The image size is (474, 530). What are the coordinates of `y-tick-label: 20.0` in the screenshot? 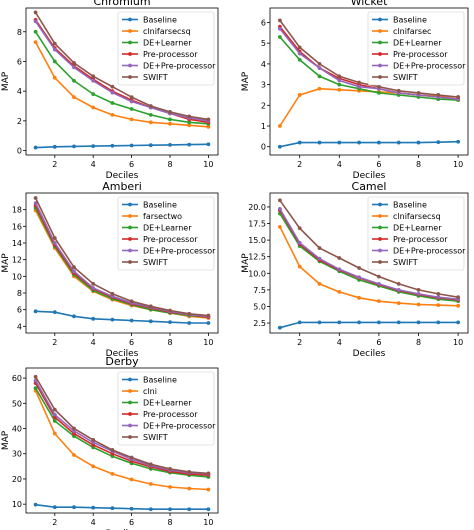 It's located at (257, 207).